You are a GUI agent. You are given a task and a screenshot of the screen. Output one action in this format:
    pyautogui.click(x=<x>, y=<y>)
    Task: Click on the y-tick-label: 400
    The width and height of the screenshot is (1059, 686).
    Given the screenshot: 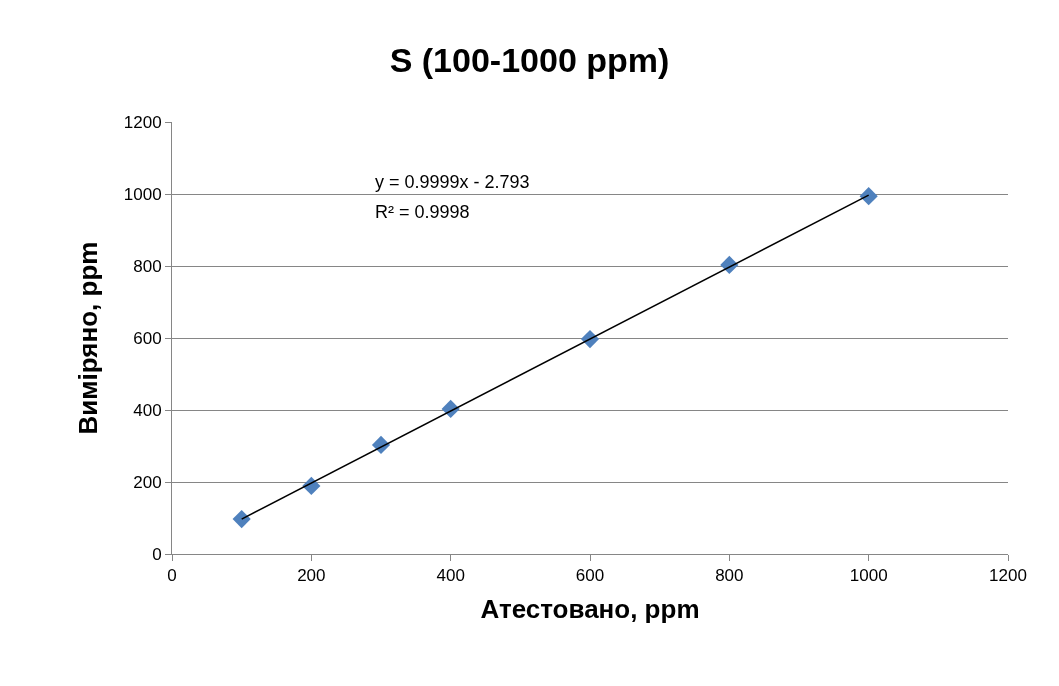 What is the action you would take?
    pyautogui.click(x=147, y=410)
    